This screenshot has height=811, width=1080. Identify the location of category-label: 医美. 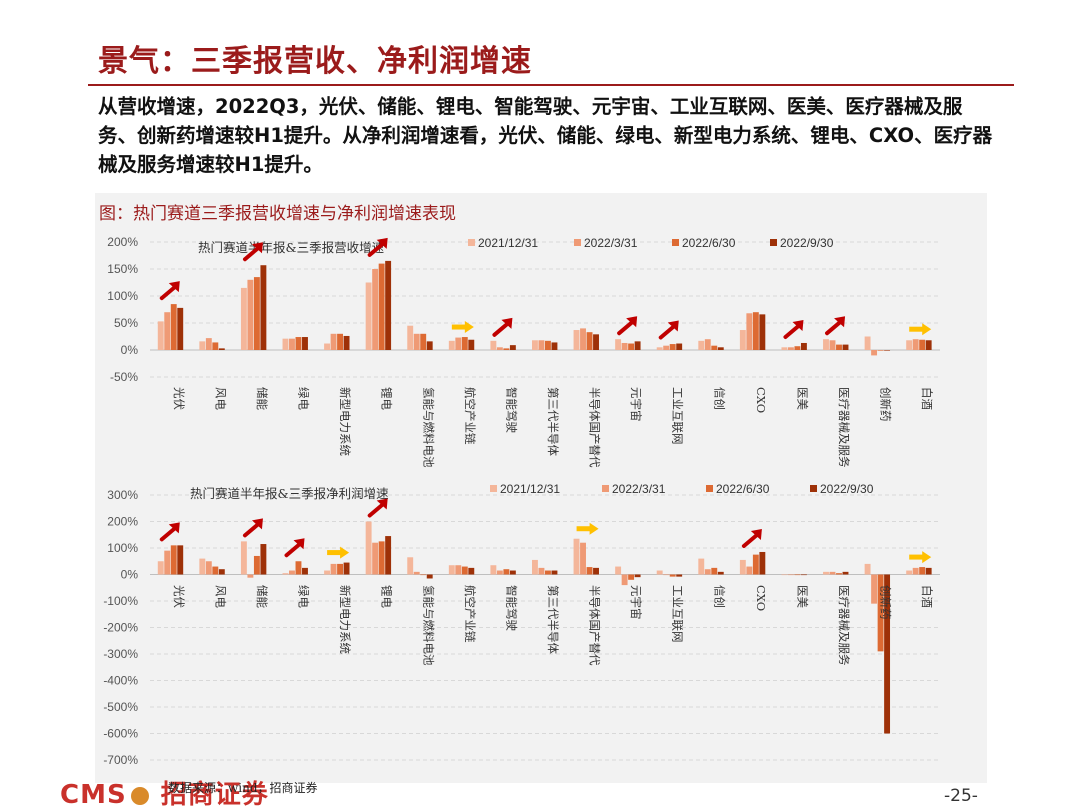
(802, 596).